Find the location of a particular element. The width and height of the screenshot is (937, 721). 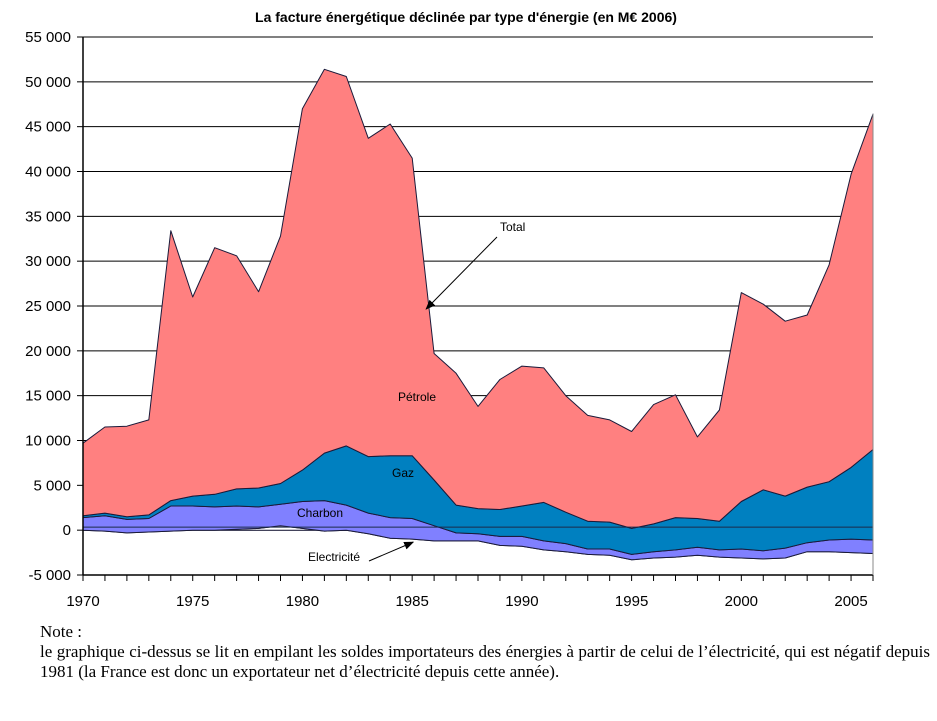

x-tick-label: 1990 is located at coordinates (521, 601).